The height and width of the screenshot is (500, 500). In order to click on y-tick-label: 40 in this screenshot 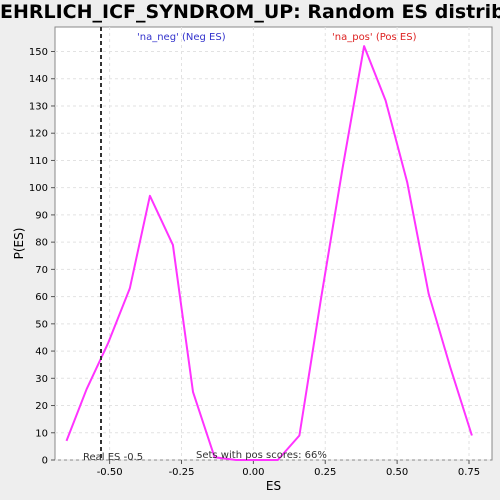, I will do `click(41, 352)`.